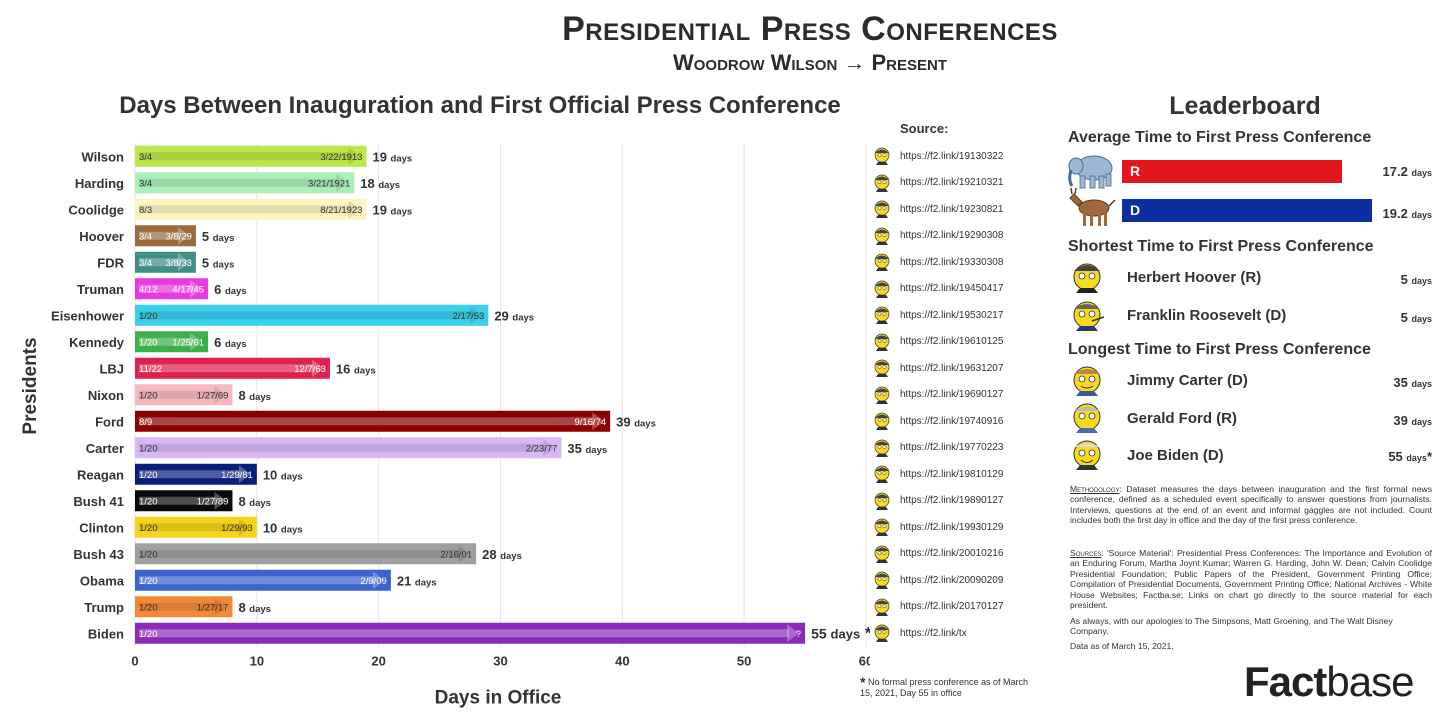  What do you see at coordinates (213, 607) in the screenshot?
I see `bar-end-label: 1/27/17` at bounding box center [213, 607].